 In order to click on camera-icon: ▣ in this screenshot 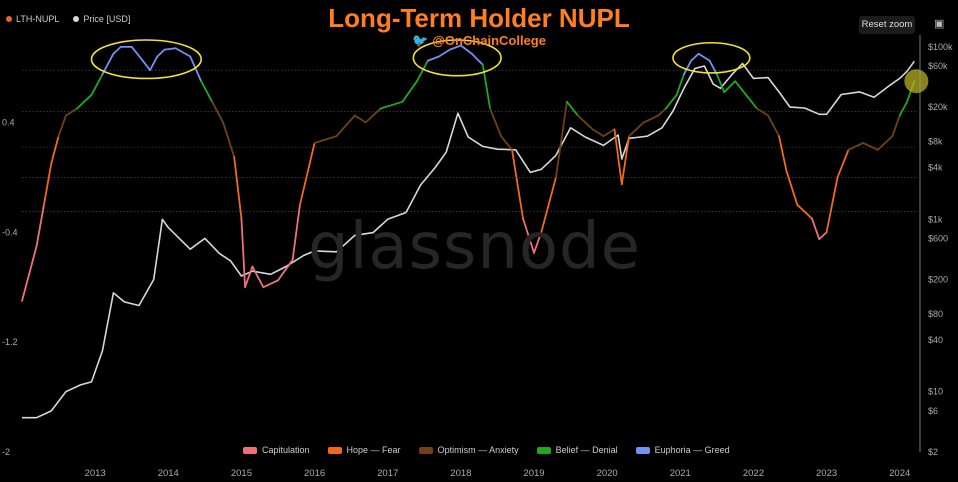, I will do `click(939, 24)`.